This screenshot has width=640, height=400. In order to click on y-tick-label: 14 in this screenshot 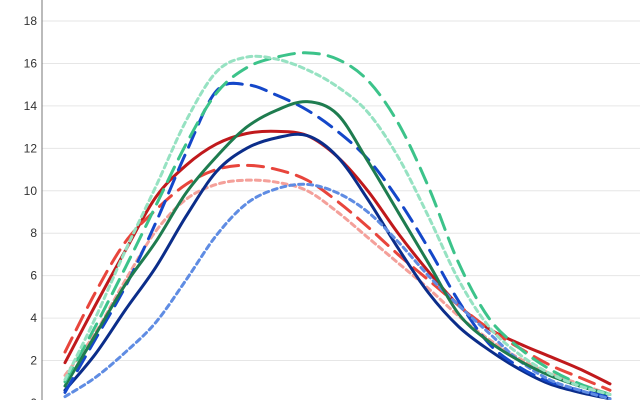, I will do `click(31, 106)`.